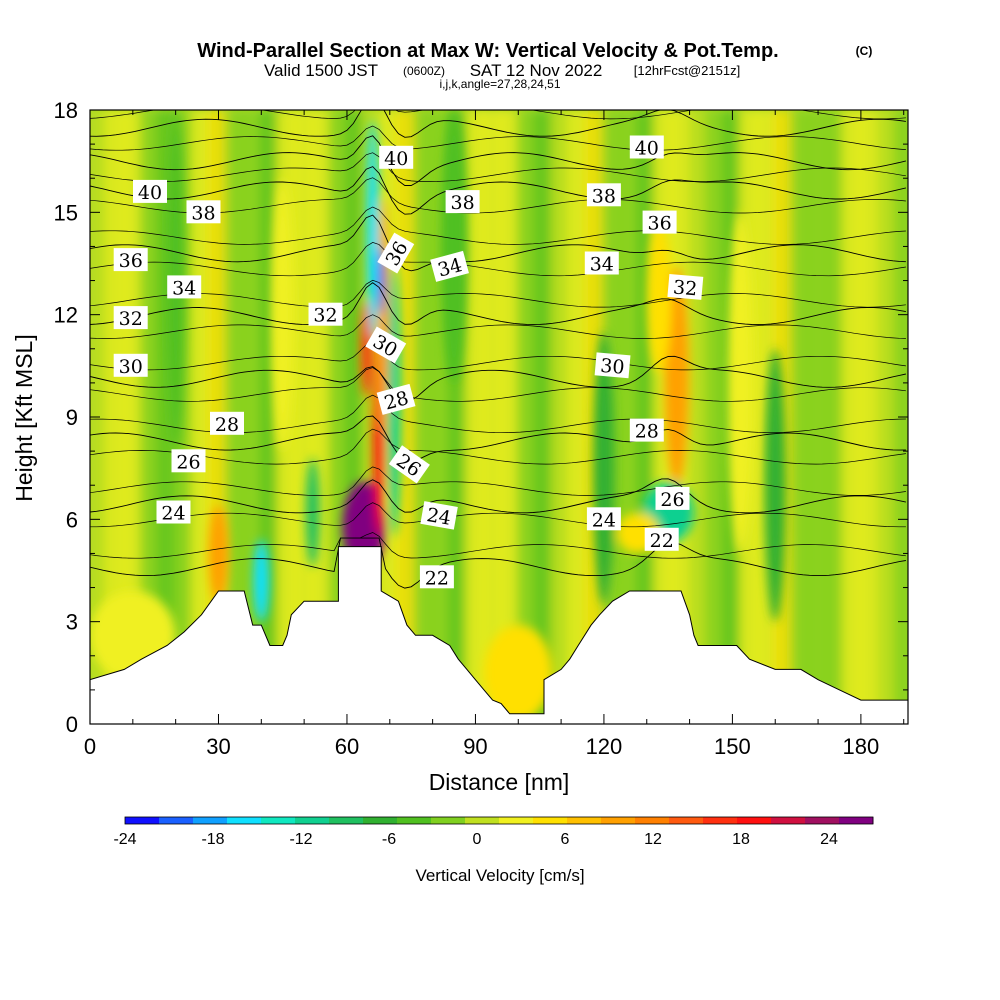 The width and height of the screenshot is (1000, 1000). Describe the element at coordinates (687, 70) in the screenshot. I see `forecast-label: [12hrFcst@2151z]` at that location.